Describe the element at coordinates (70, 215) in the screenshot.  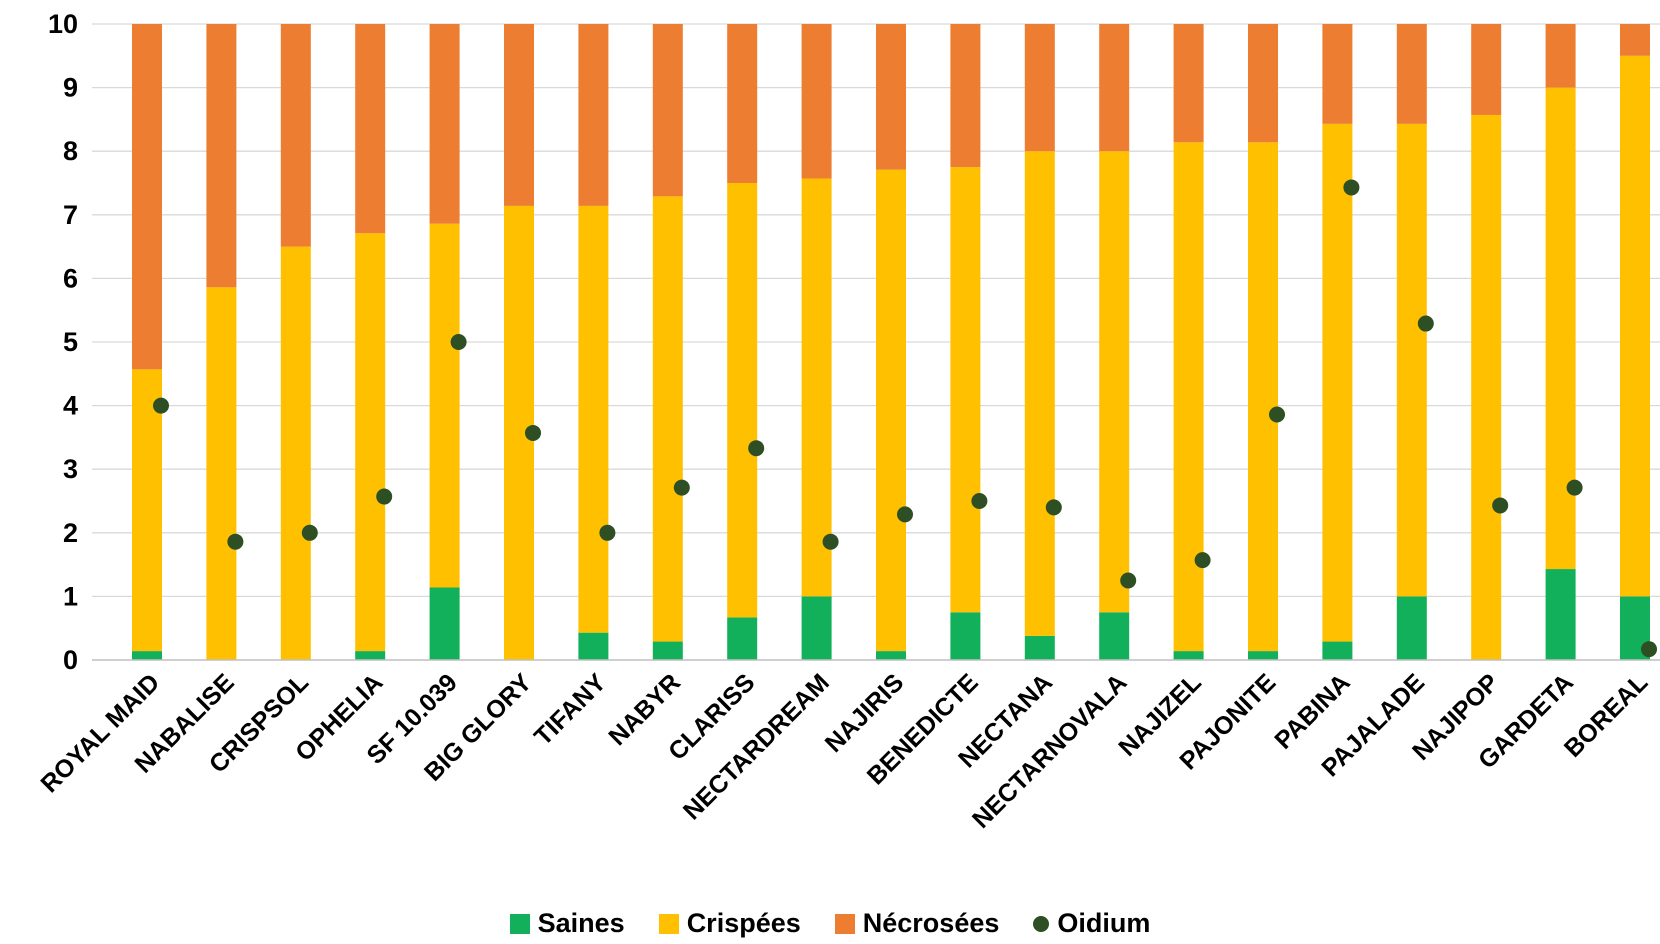
I see `y-tick-label: 7` at that location.